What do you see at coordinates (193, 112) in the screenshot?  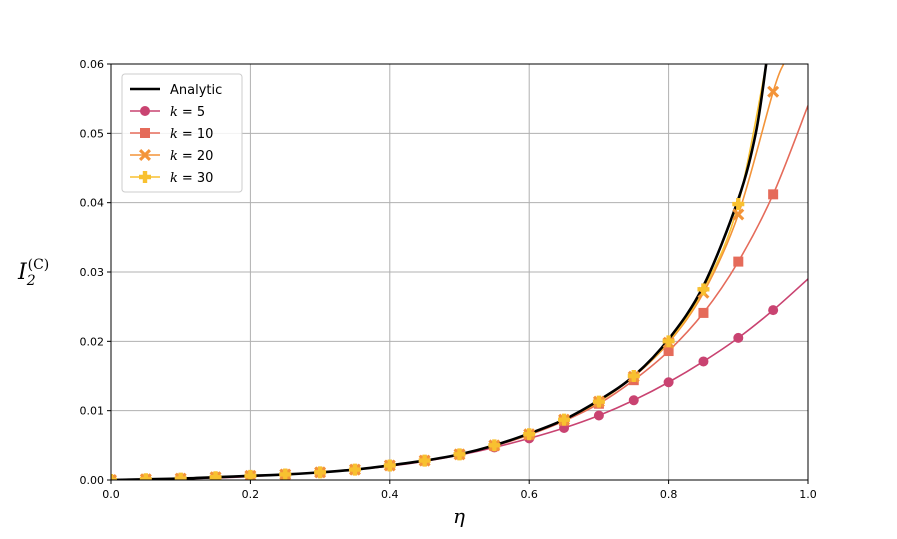 I see `legend-value: = 5` at bounding box center [193, 112].